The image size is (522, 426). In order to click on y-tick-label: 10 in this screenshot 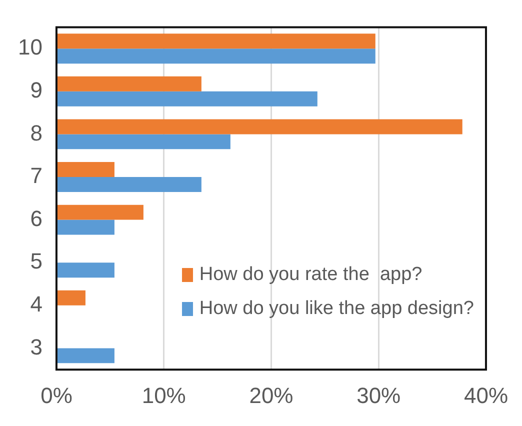, I will do `click(30, 47)`.